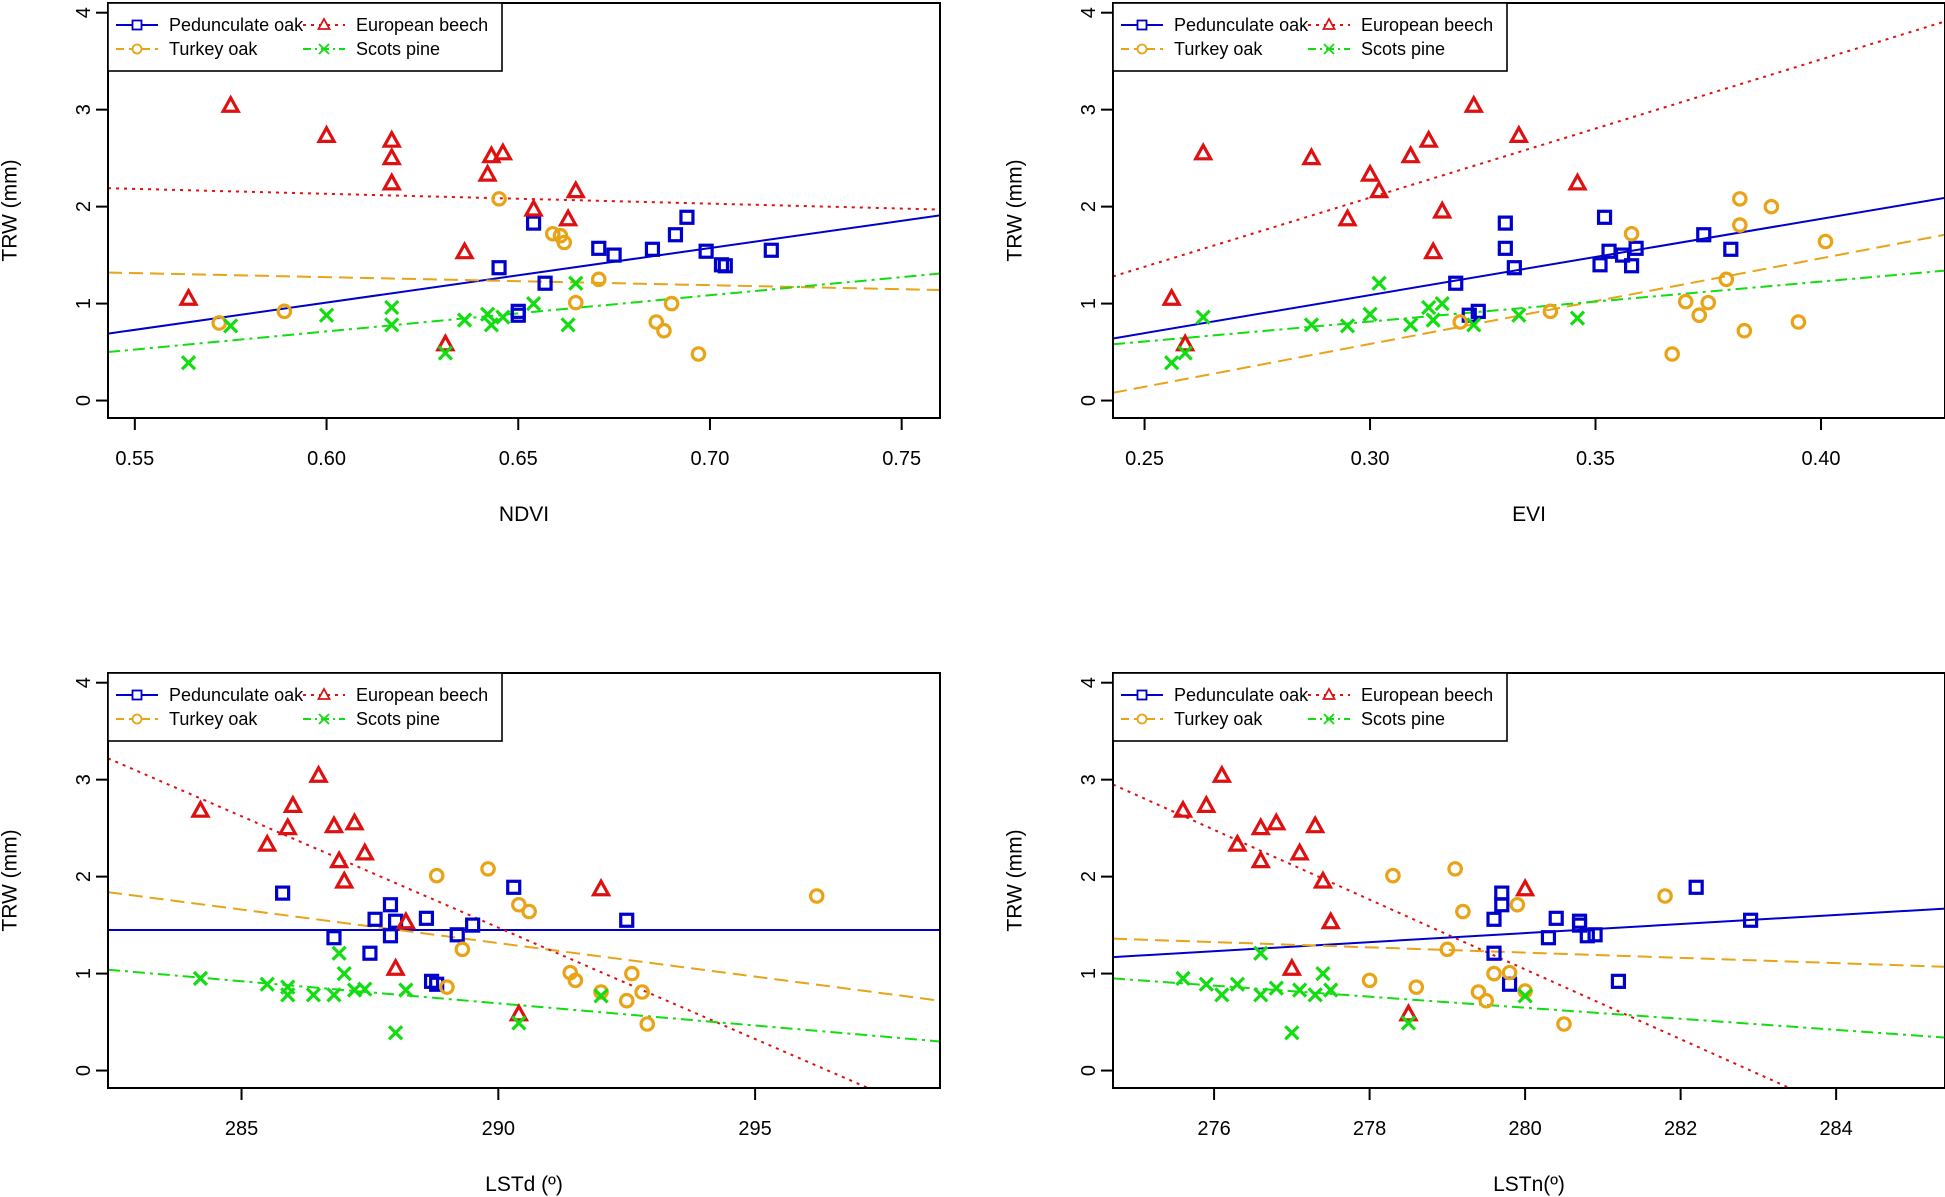 This screenshot has width=1945, height=1197. What do you see at coordinates (1329, 49) in the screenshot?
I see `legend-marker-scots_pine` at bounding box center [1329, 49].